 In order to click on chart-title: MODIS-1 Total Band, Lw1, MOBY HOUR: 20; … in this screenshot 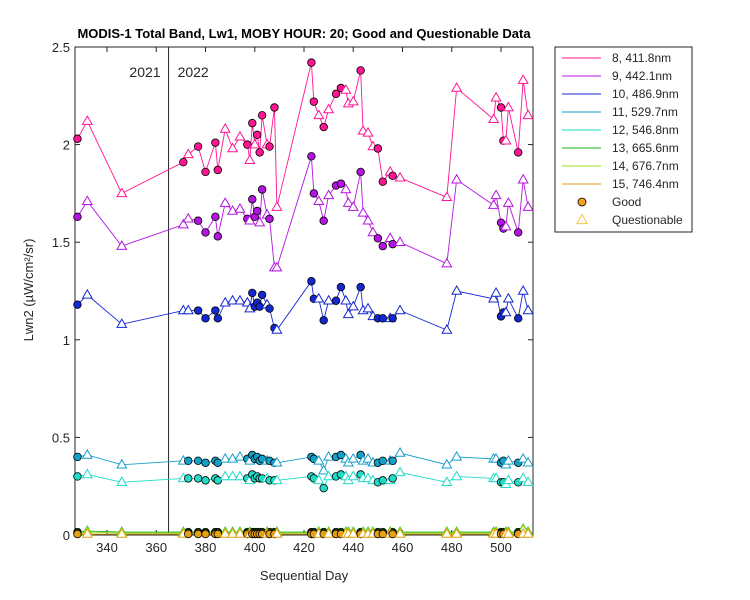, I will do `click(304, 33)`.